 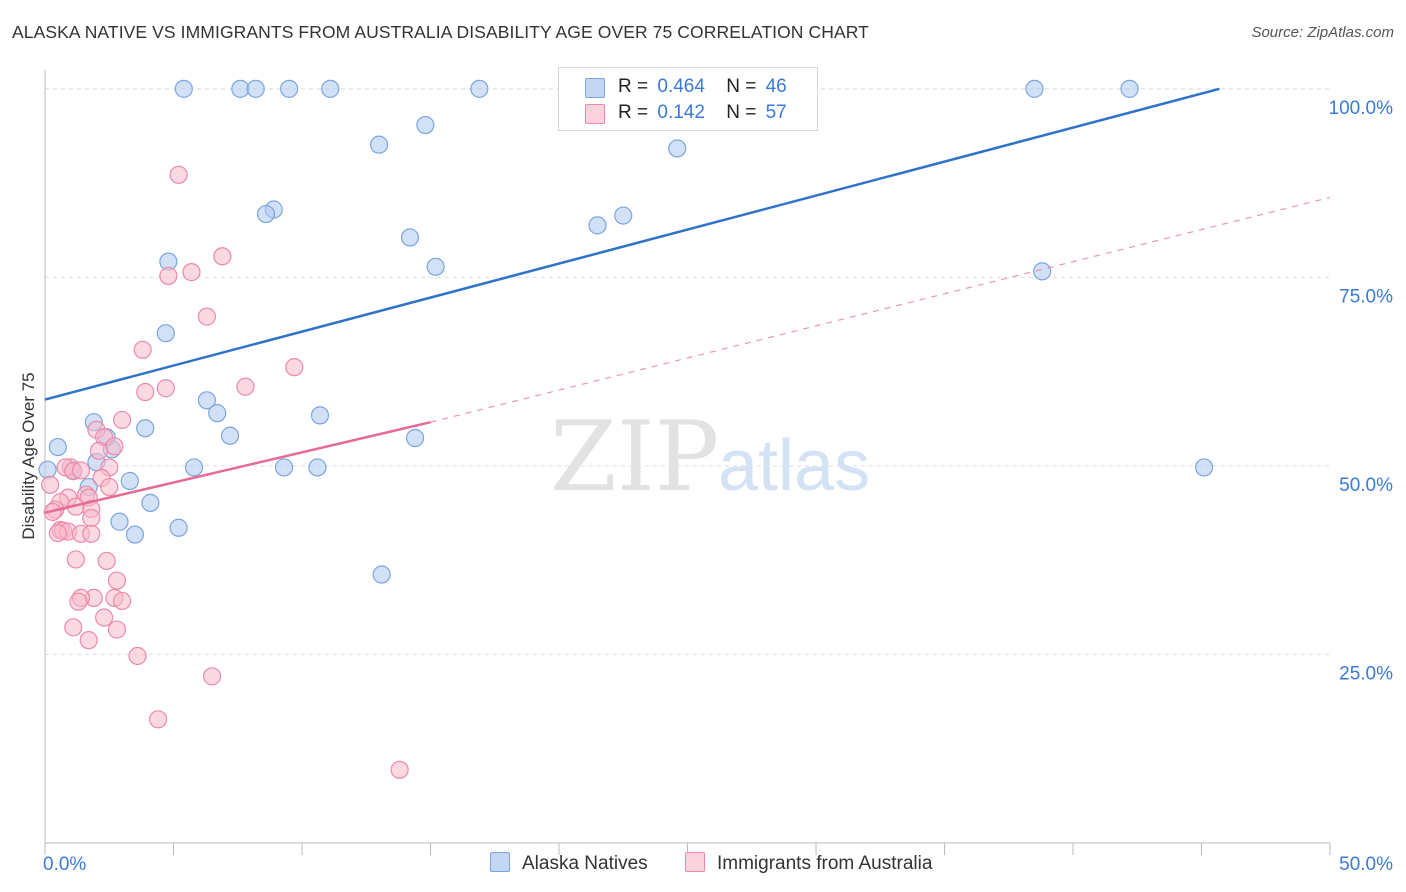 I want to click on bottom-legend-swatch-blue, so click(x=500, y=862).